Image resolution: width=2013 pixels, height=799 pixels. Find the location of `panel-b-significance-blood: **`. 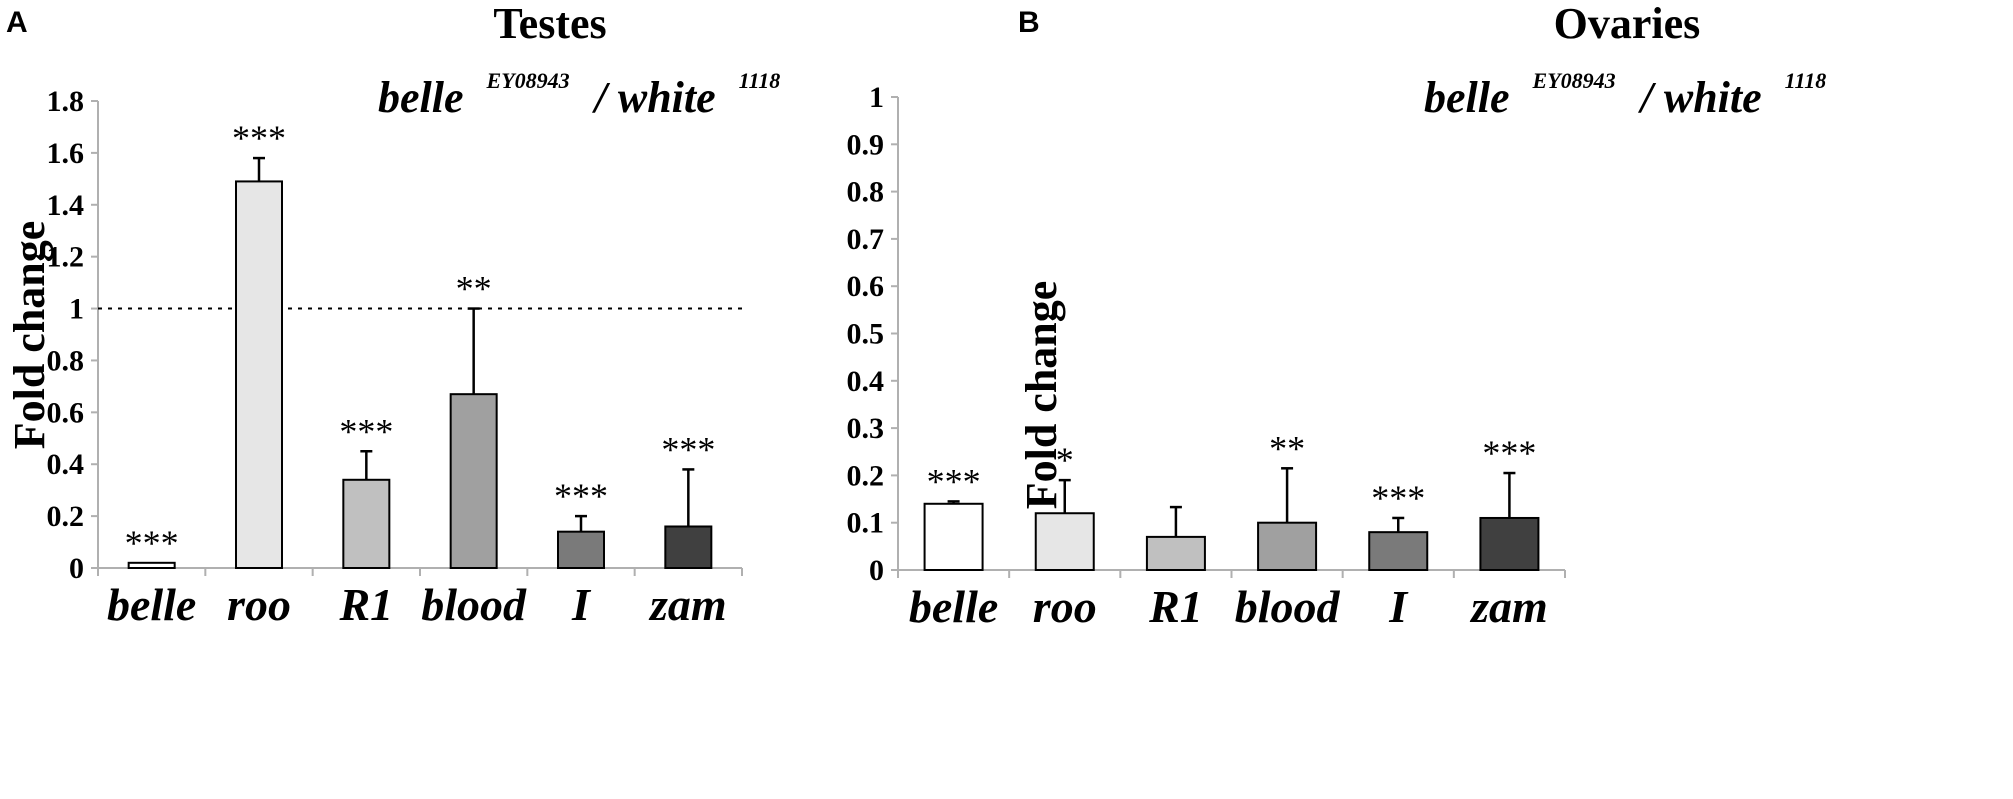

panel-b-significance-blood: ** is located at coordinates (1287, 448).